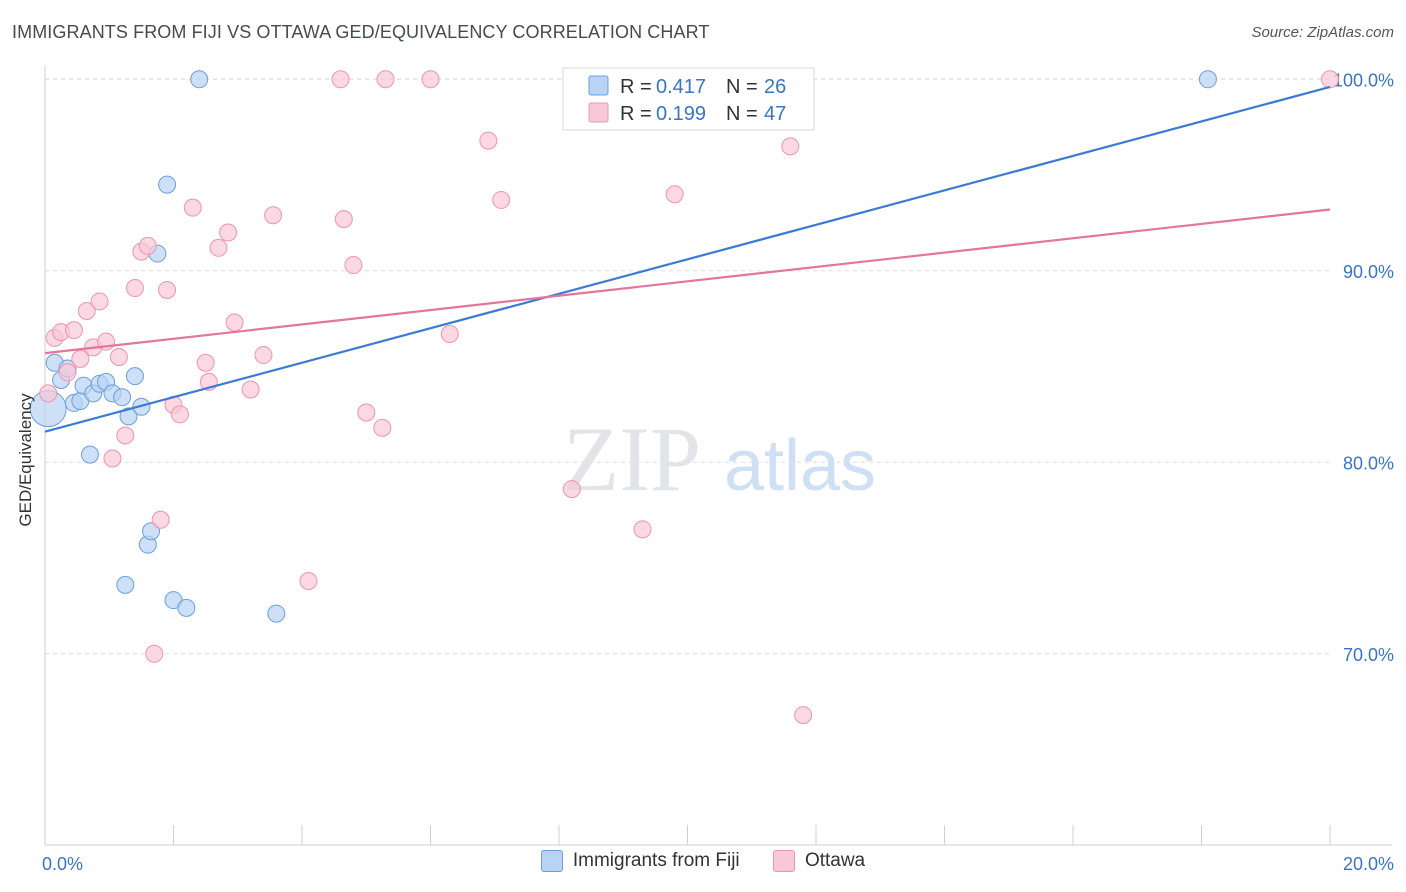 The image size is (1406, 892). I want to click on watermark-atlas: atlas, so click(800, 466).